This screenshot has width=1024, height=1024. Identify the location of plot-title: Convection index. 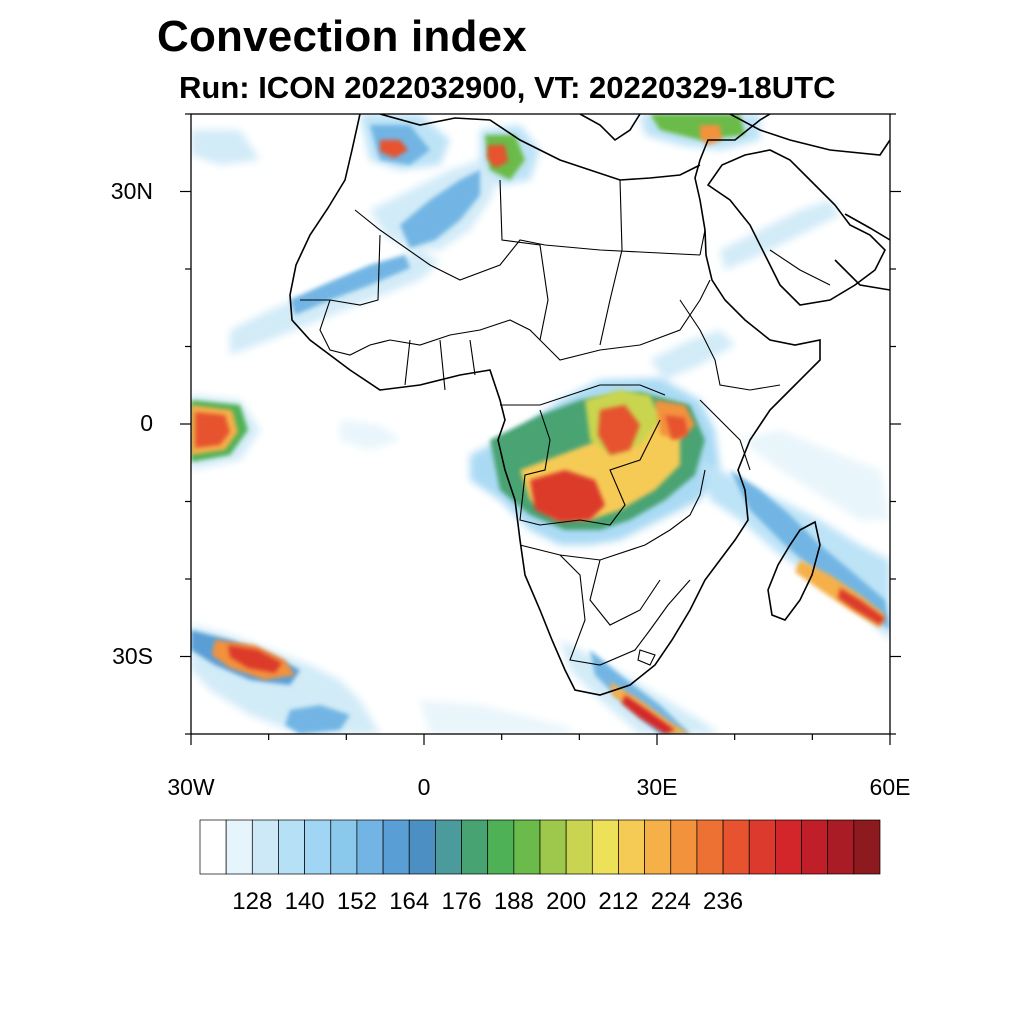
(342, 36).